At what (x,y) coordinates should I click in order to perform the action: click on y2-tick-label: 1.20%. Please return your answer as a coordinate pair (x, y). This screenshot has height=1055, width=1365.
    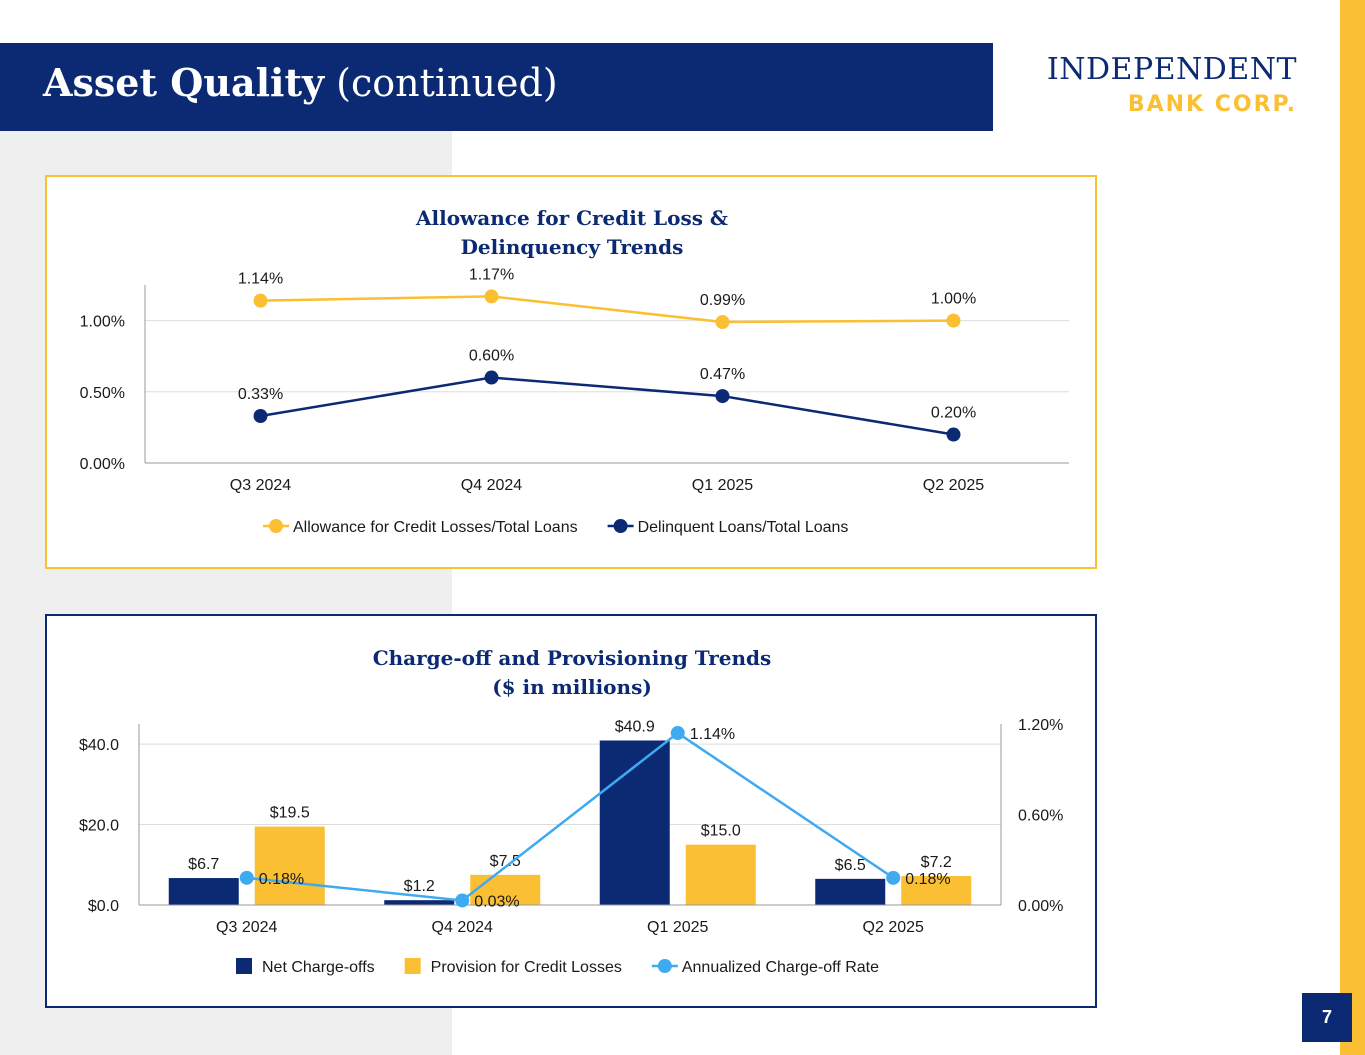
    Looking at the image, I should click on (1040, 725).